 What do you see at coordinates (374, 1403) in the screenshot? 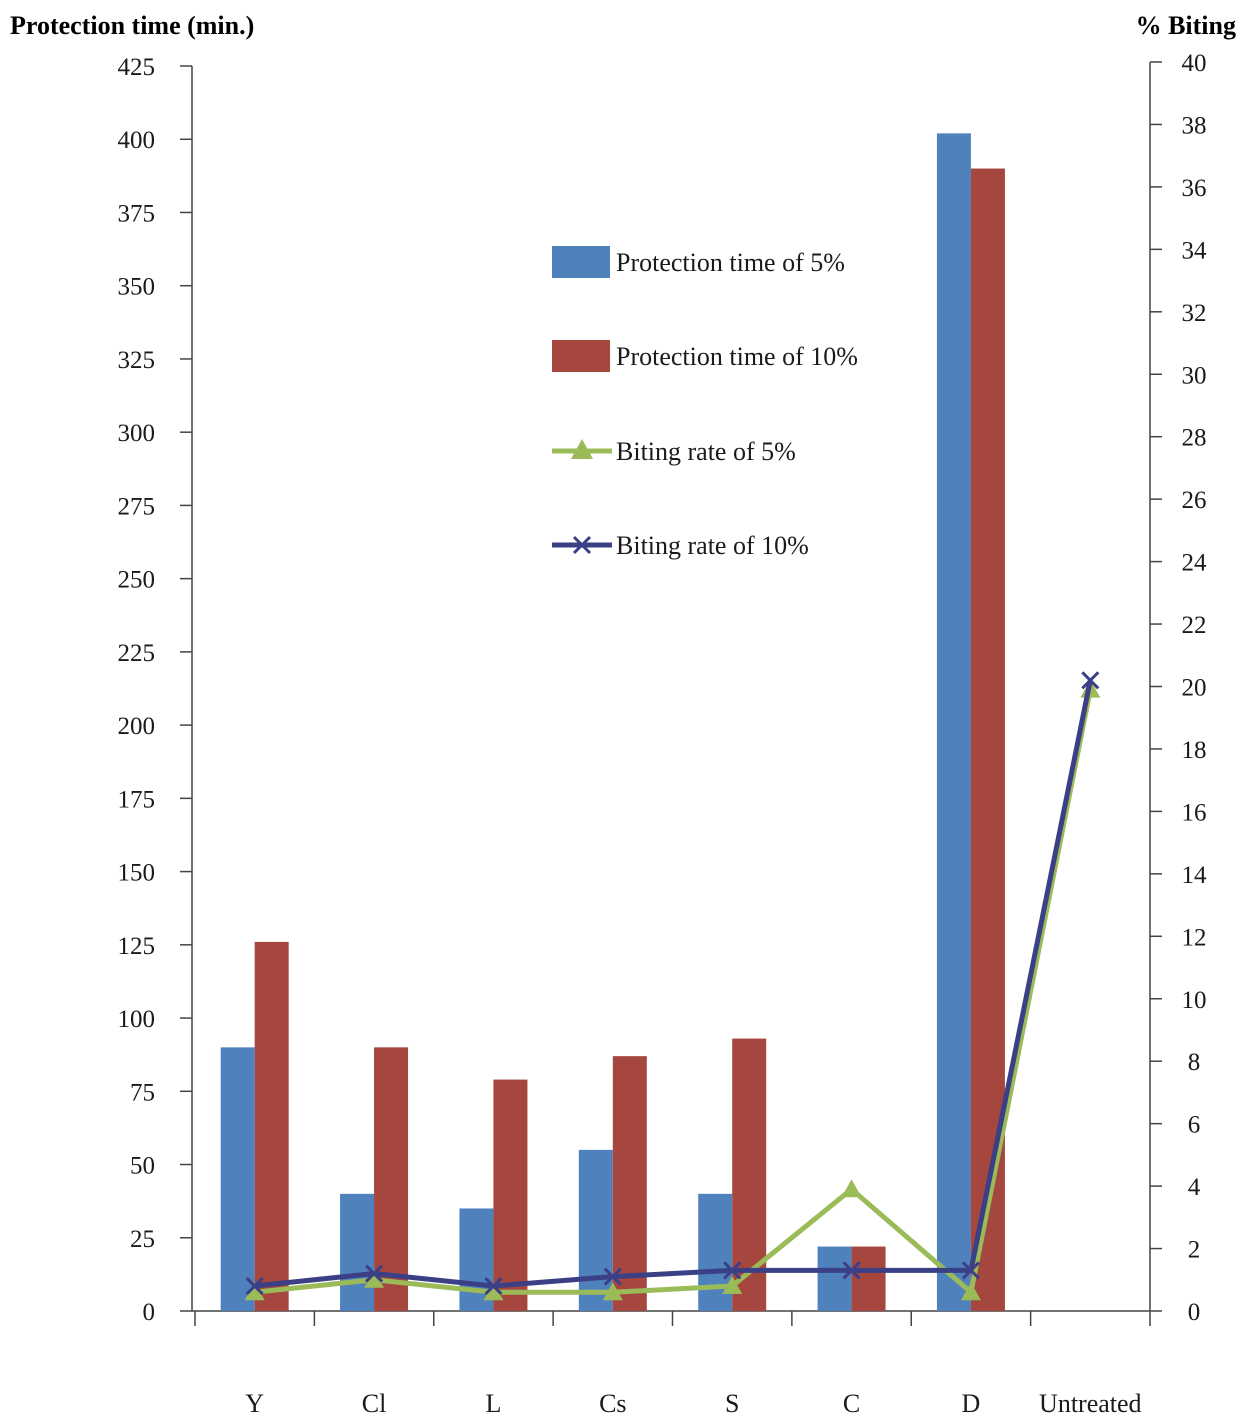
I see `x-category-label: Cl` at bounding box center [374, 1403].